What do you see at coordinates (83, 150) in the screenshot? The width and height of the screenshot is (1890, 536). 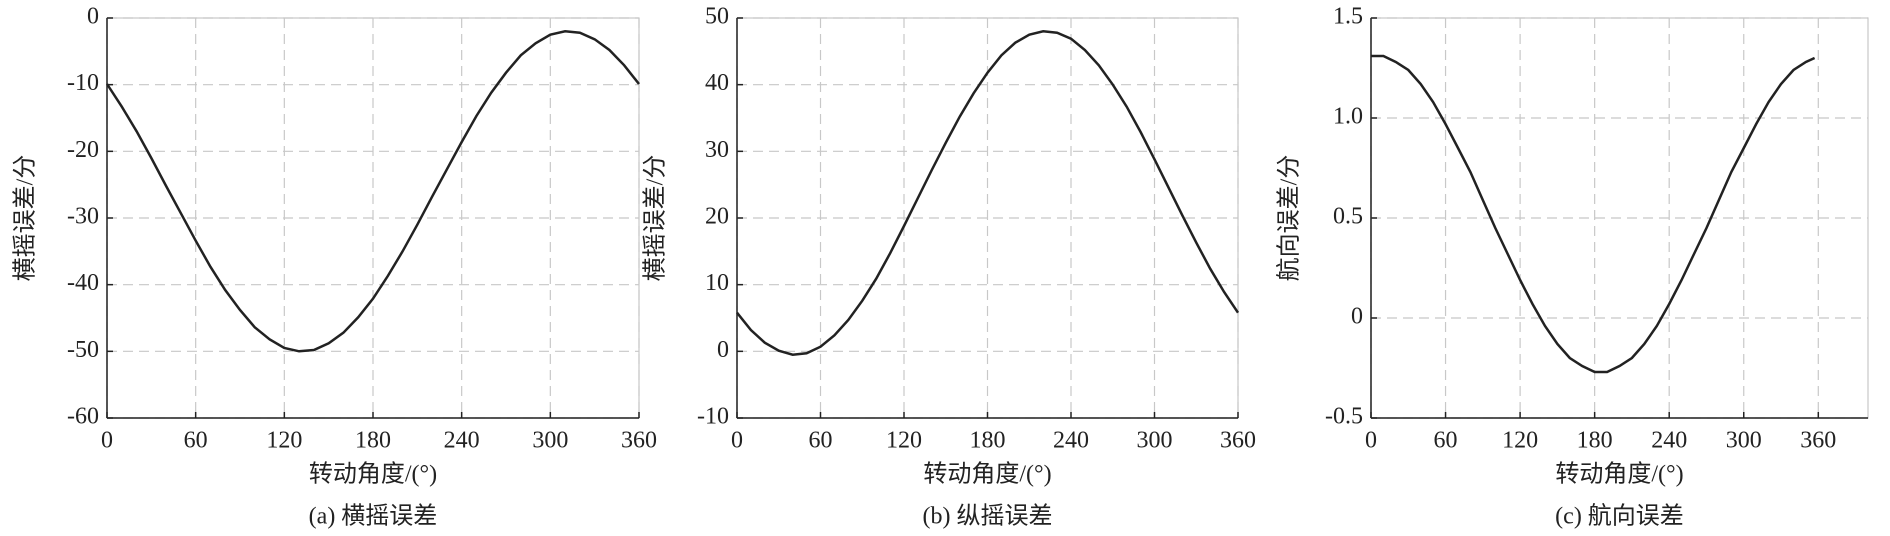 I see `y-tick-label: -20` at bounding box center [83, 150].